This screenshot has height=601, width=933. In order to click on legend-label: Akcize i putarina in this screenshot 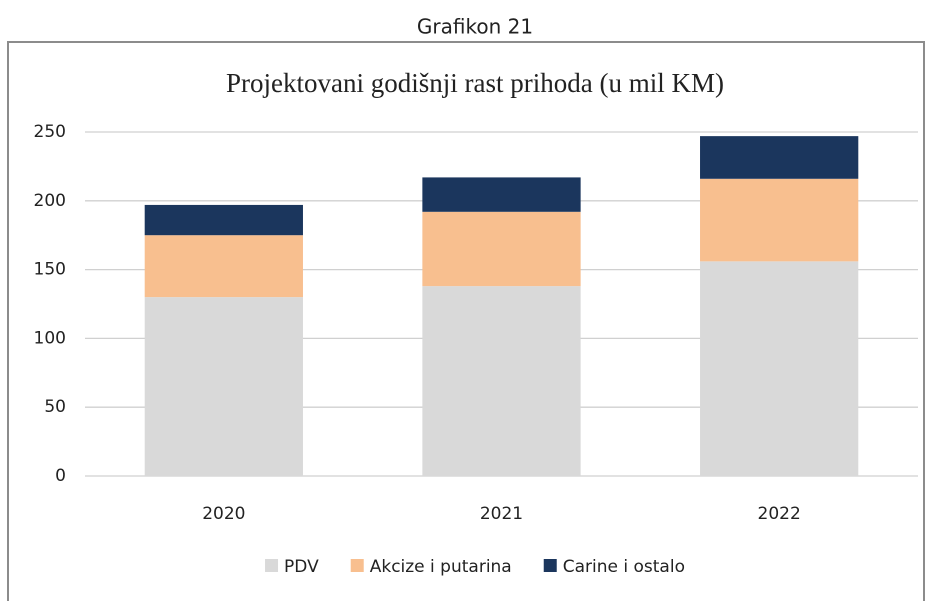, I will do `click(441, 567)`.